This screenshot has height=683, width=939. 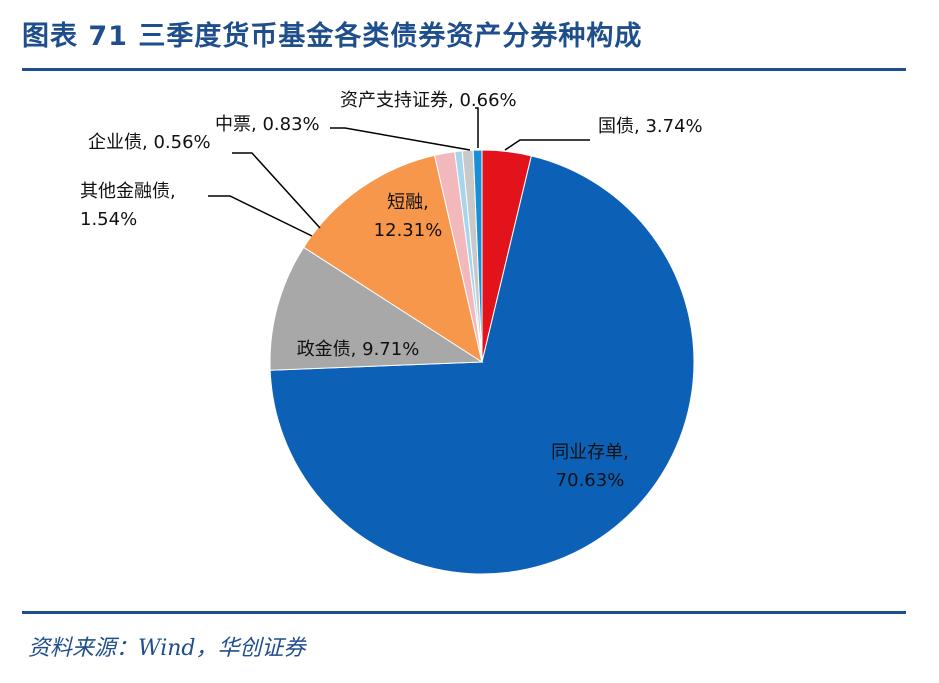 I want to click on slice-label-1: 同业存单, 70.63%, so click(x=590, y=466).